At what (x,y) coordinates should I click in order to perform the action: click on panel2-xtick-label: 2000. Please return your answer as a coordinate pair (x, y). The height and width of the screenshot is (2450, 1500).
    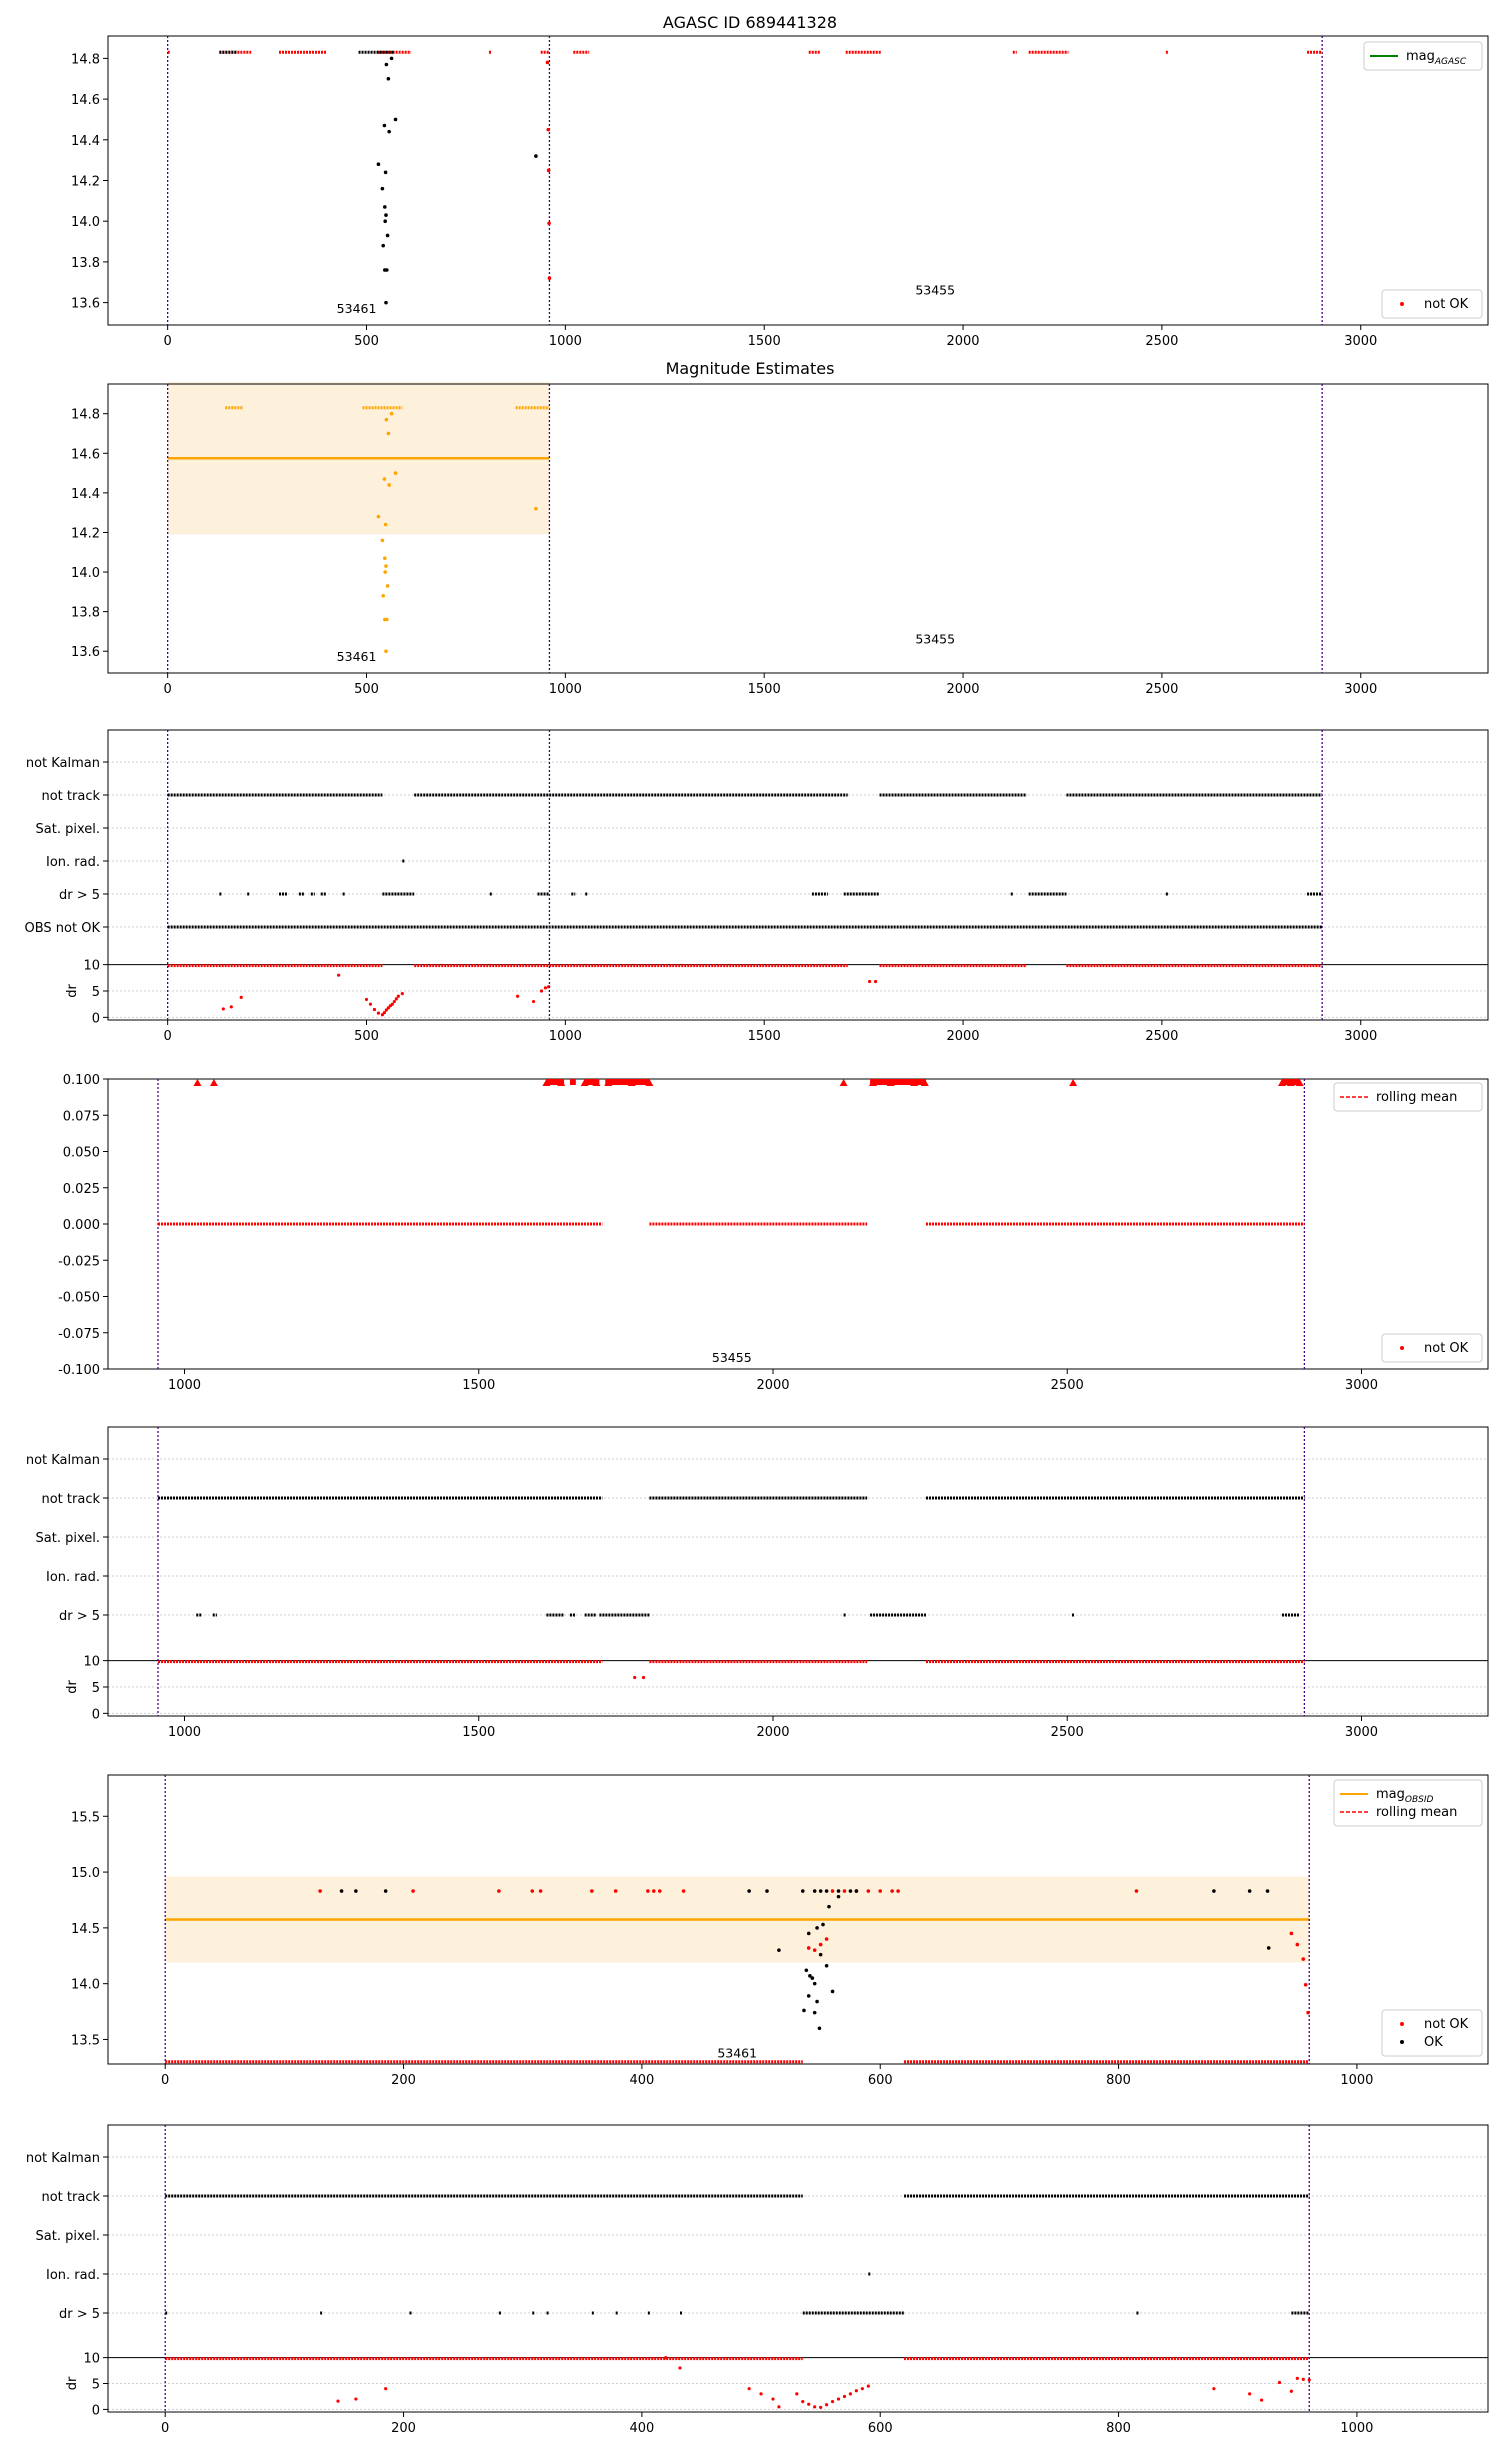
    Looking at the image, I should click on (962, 689).